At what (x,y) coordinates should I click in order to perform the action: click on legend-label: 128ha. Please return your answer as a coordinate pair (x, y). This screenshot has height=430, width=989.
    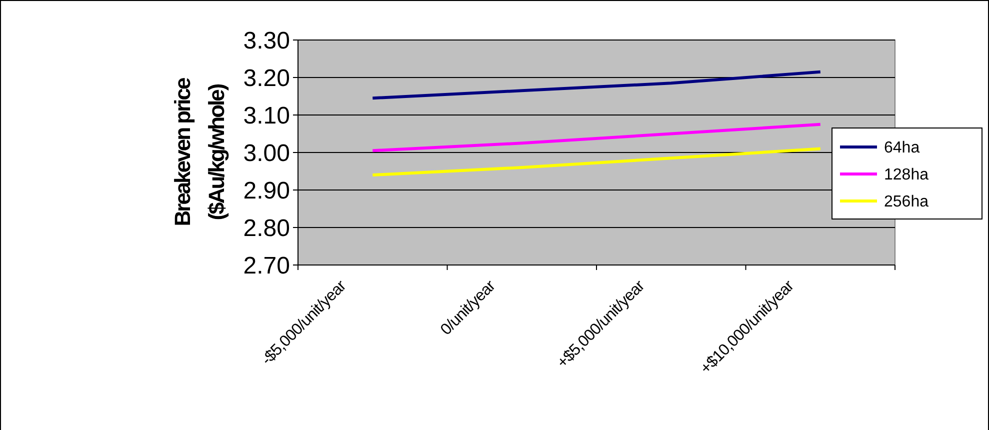
    Looking at the image, I should click on (906, 175).